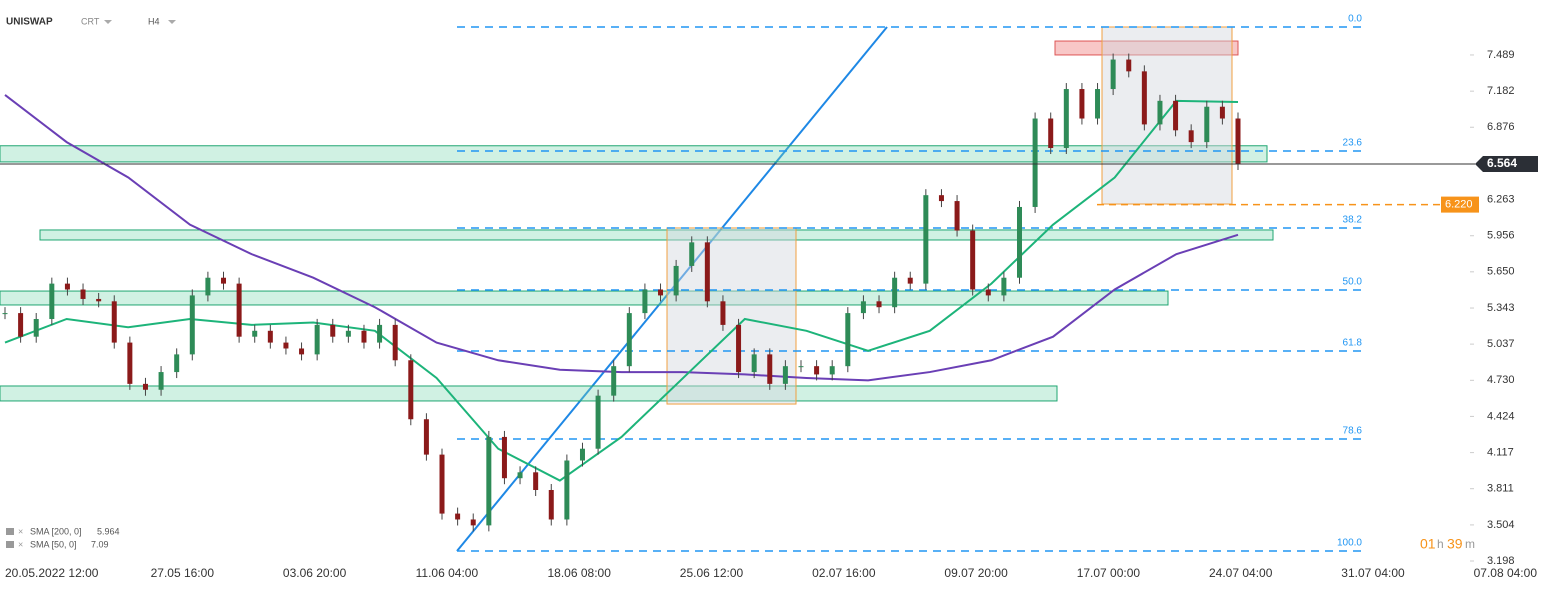  Describe the element at coordinates (1460, 204) in the screenshot. I see `pending-badge` at that location.